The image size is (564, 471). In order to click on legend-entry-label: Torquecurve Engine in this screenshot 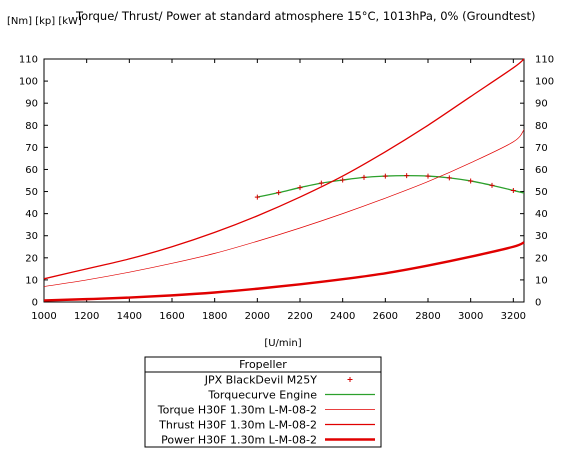, I will do `click(262, 395)`.